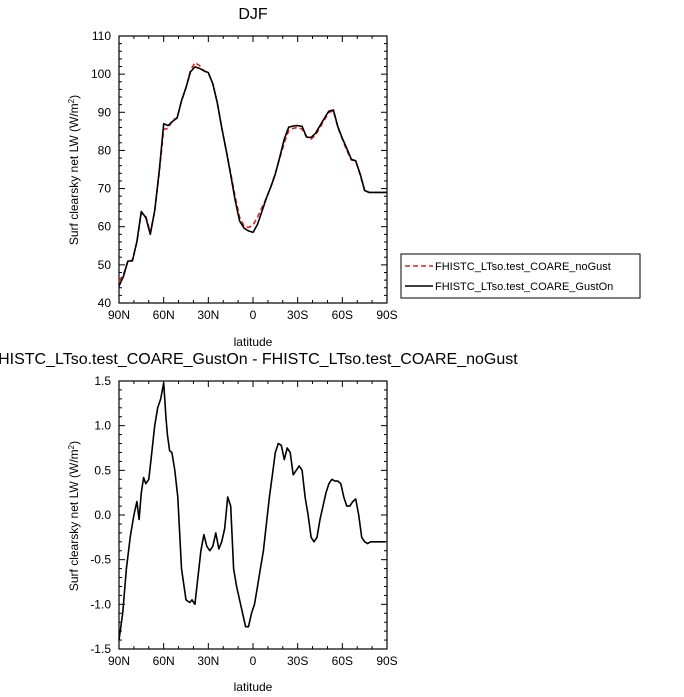 This screenshot has height=697, width=684. What do you see at coordinates (102, 515) in the screenshot?
I see `bottom-y-tick-label: 0.0` at bounding box center [102, 515].